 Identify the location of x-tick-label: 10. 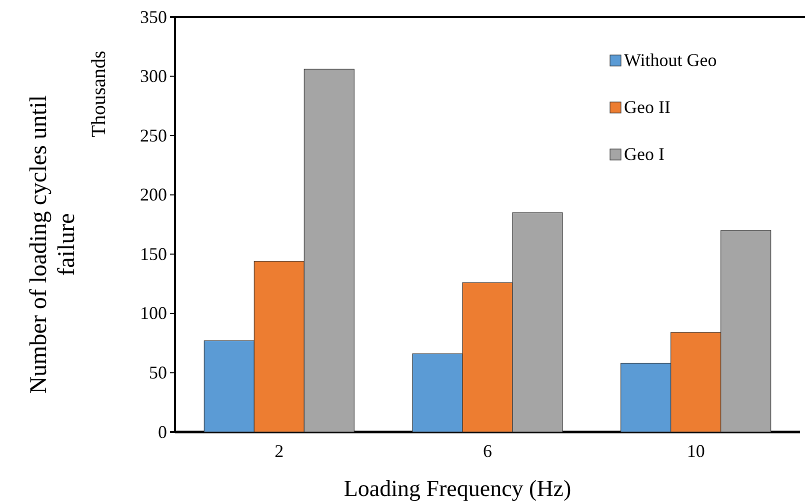
(695, 450).